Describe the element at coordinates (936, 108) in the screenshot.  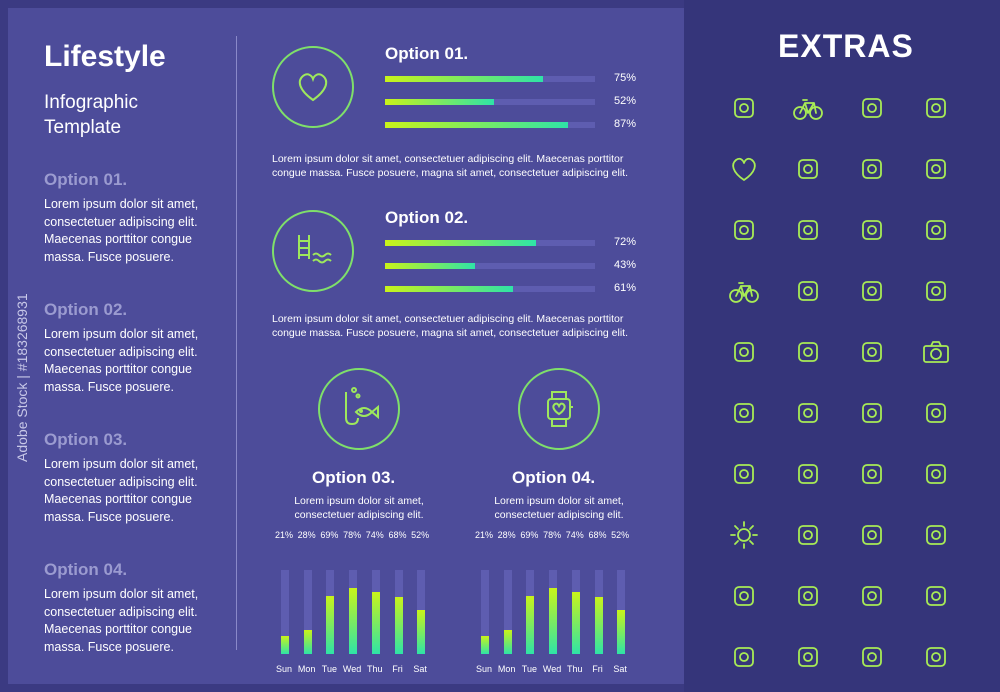
I see `kayak-icon` at that location.